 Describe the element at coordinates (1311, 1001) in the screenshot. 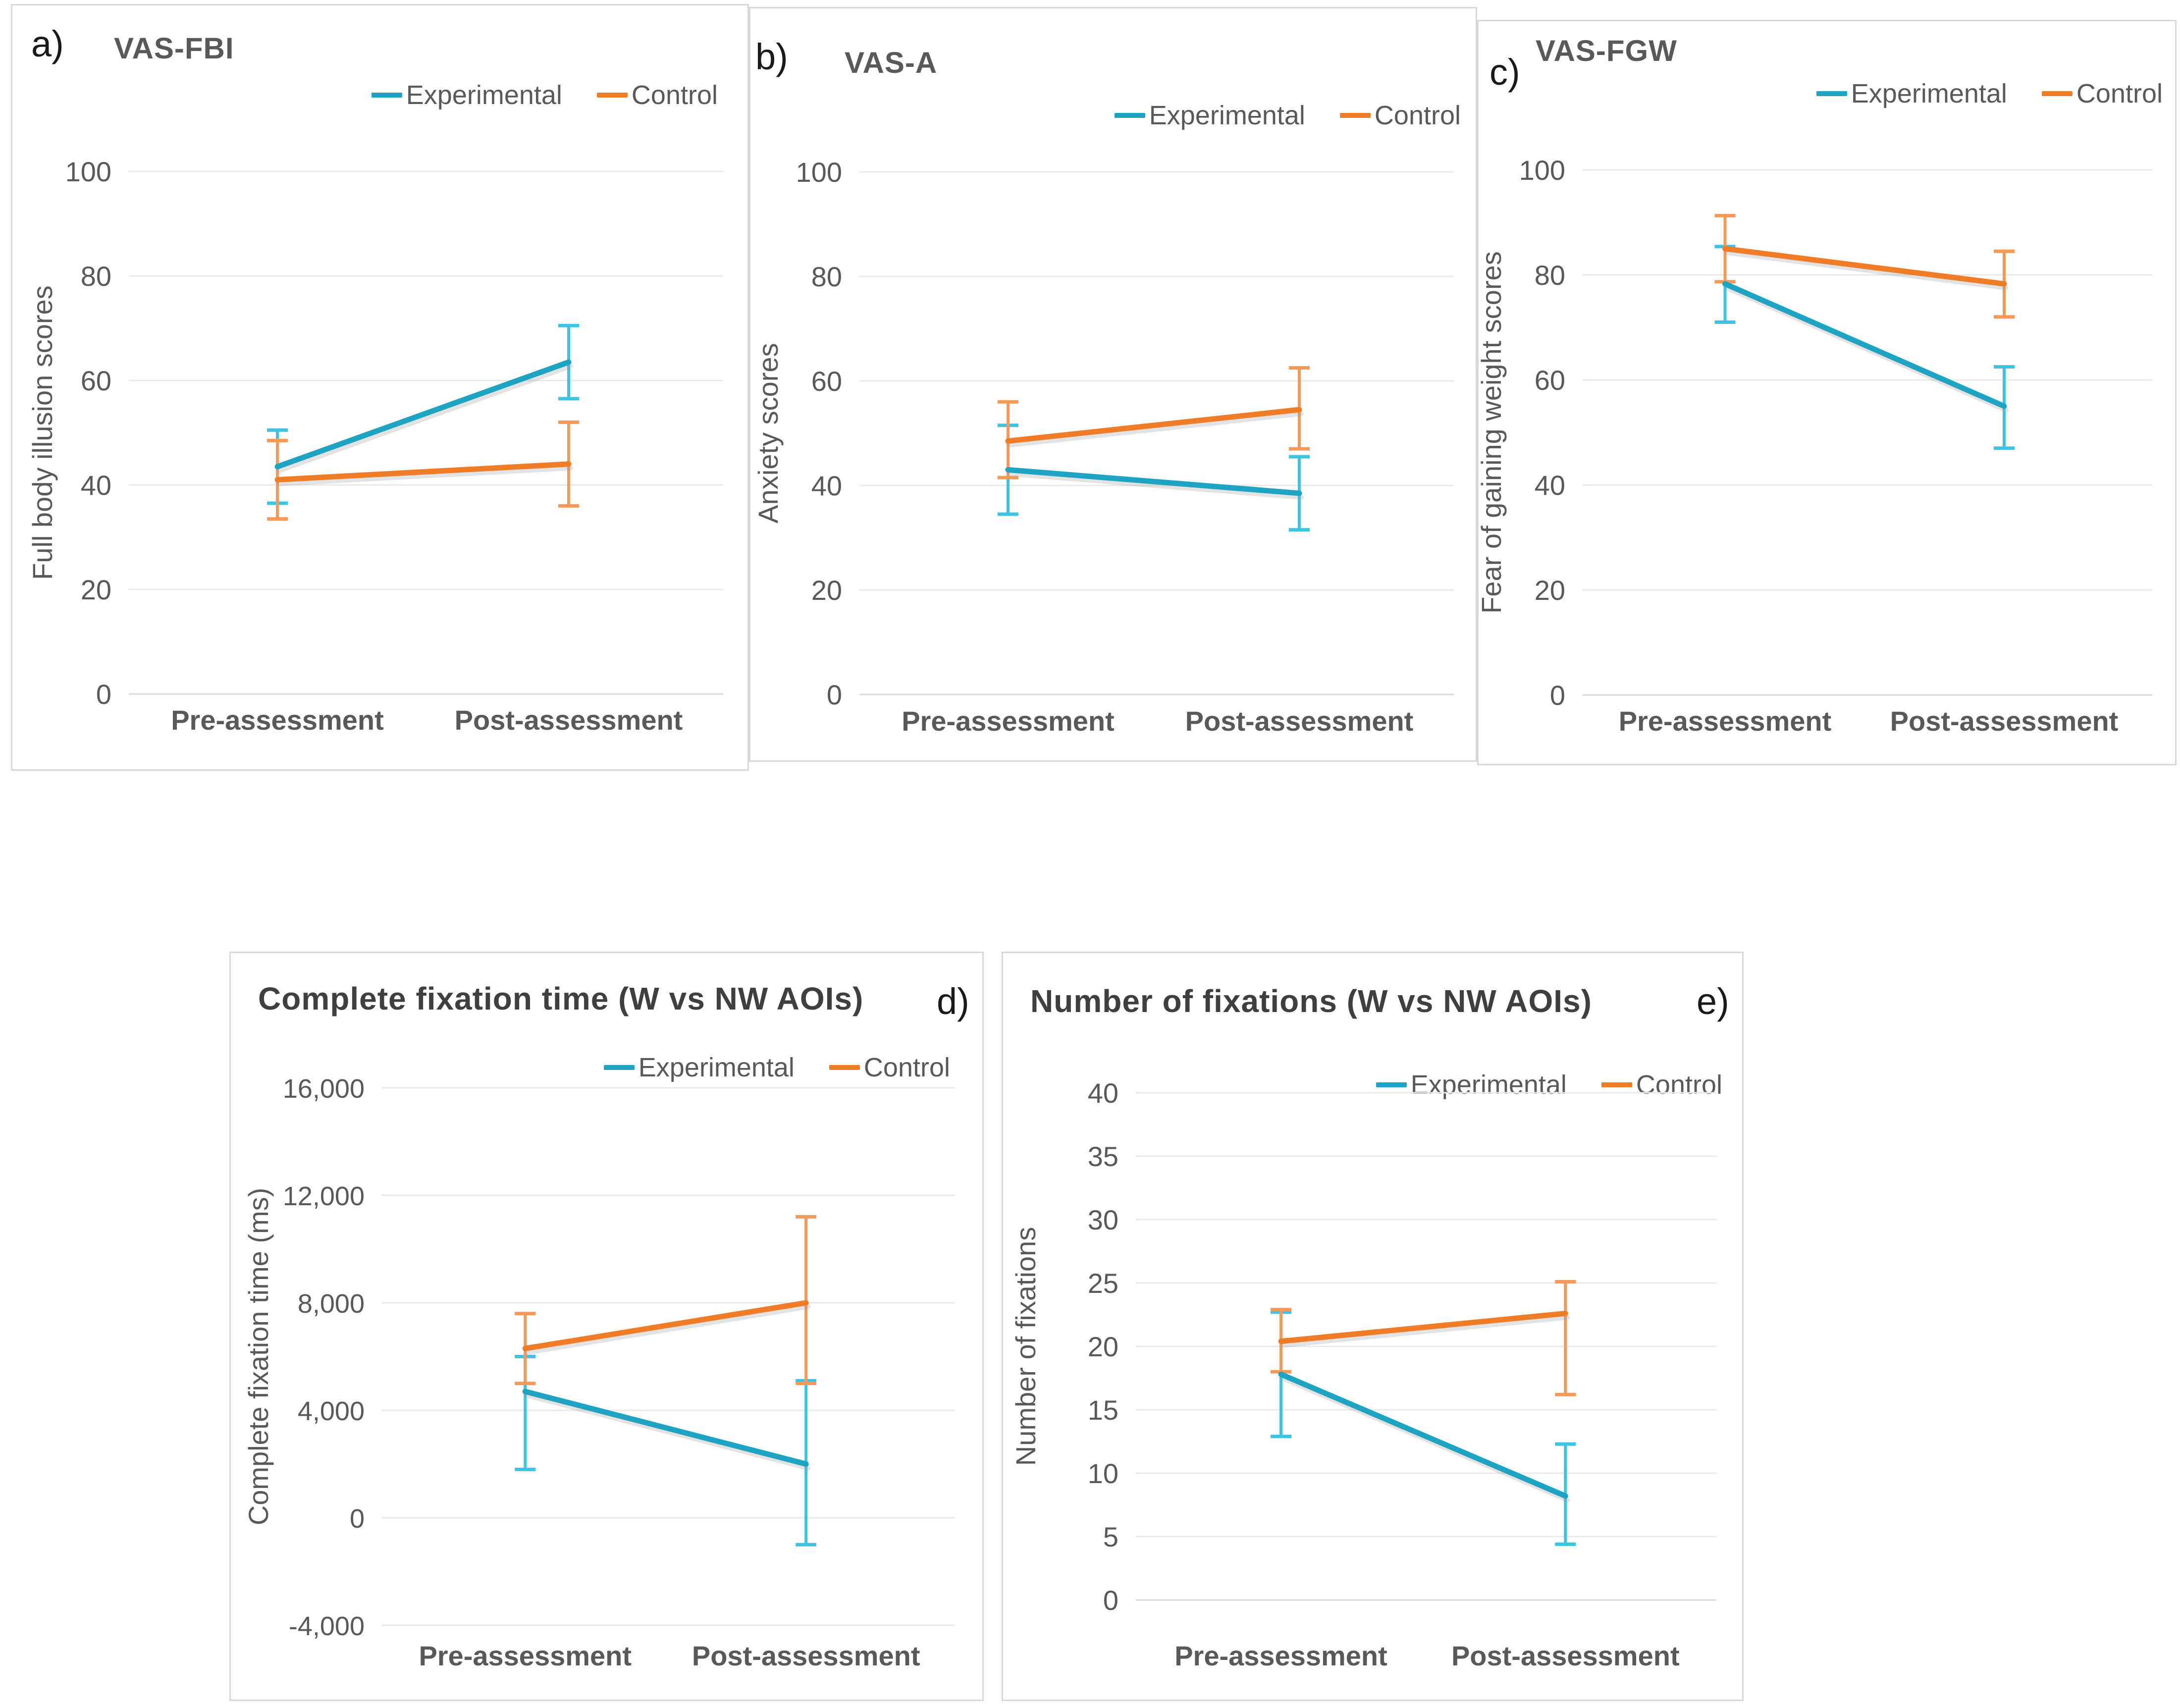

I see `chart-title-e: Number of fixations (W vs NW AOIs)` at that location.